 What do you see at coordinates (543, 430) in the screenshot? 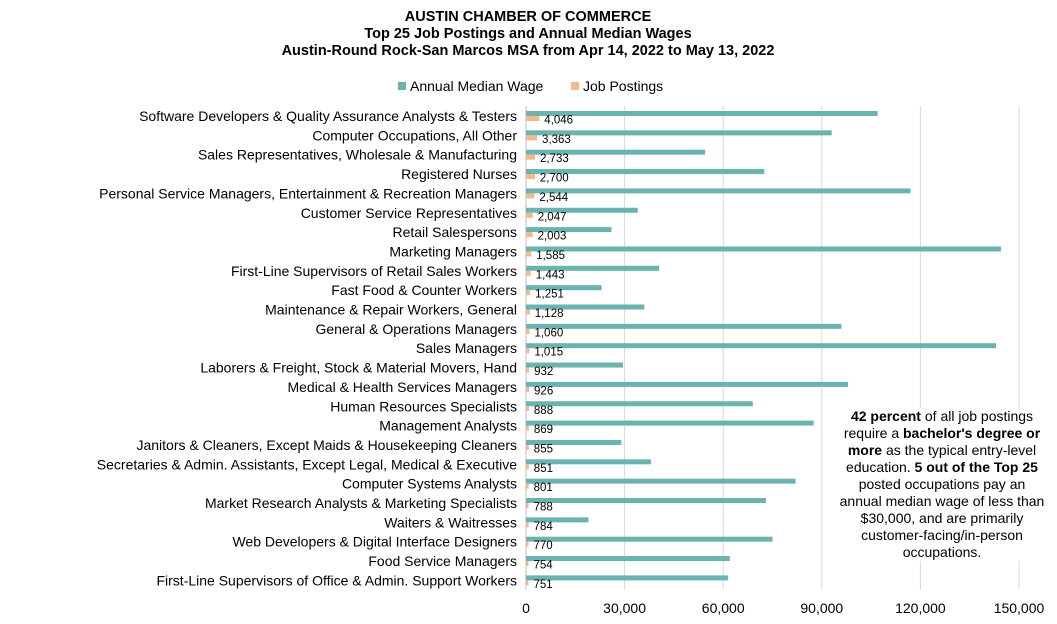
I see `data-label-job-postings: 869` at bounding box center [543, 430].